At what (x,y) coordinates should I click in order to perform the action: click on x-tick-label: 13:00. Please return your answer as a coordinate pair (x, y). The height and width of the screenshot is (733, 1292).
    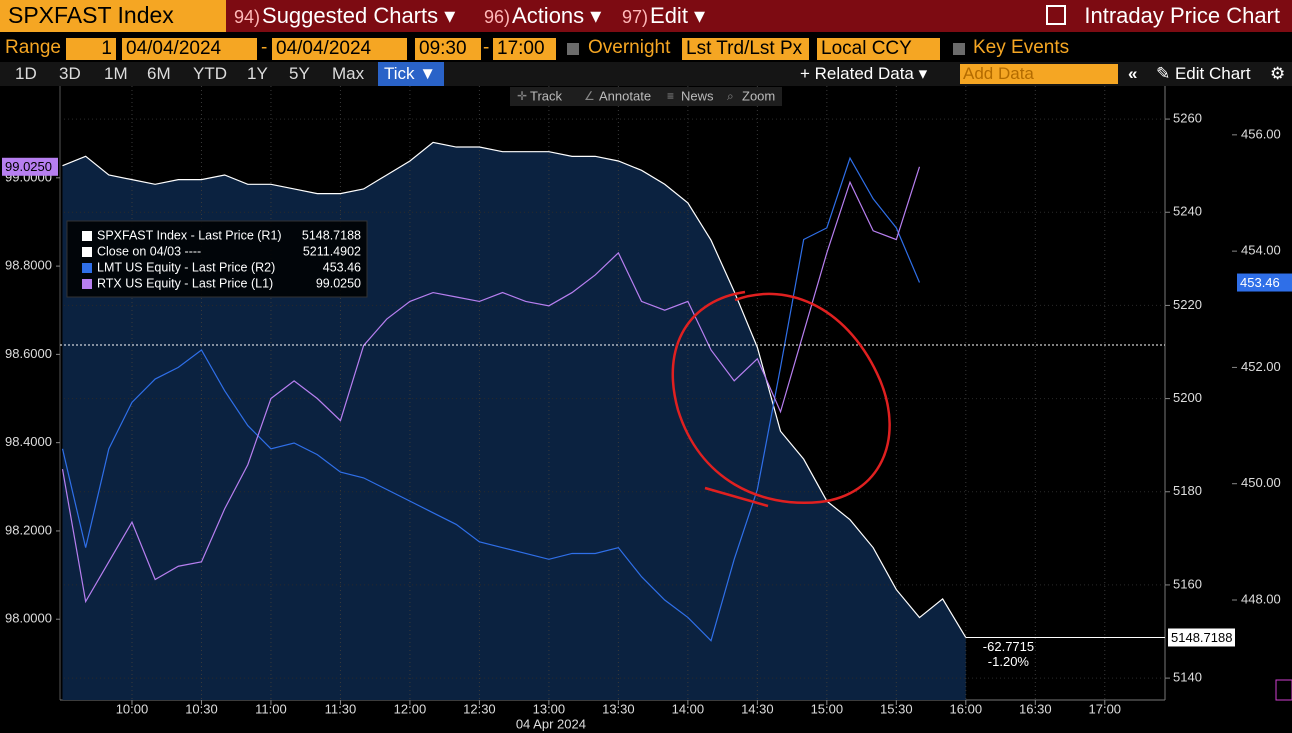
    Looking at the image, I should click on (549, 708).